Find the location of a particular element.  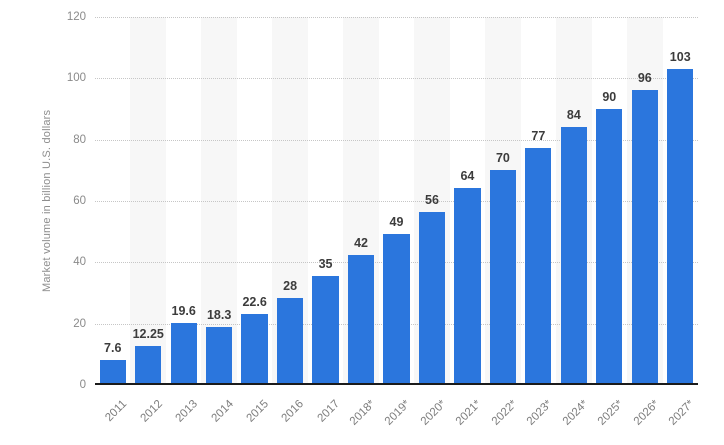

y-axis-tick-label: 0 is located at coordinates (82, 385).